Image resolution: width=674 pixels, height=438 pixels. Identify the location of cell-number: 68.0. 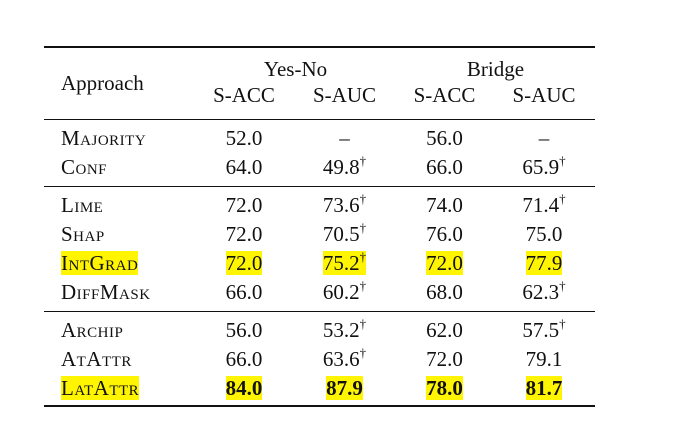
(444, 292).